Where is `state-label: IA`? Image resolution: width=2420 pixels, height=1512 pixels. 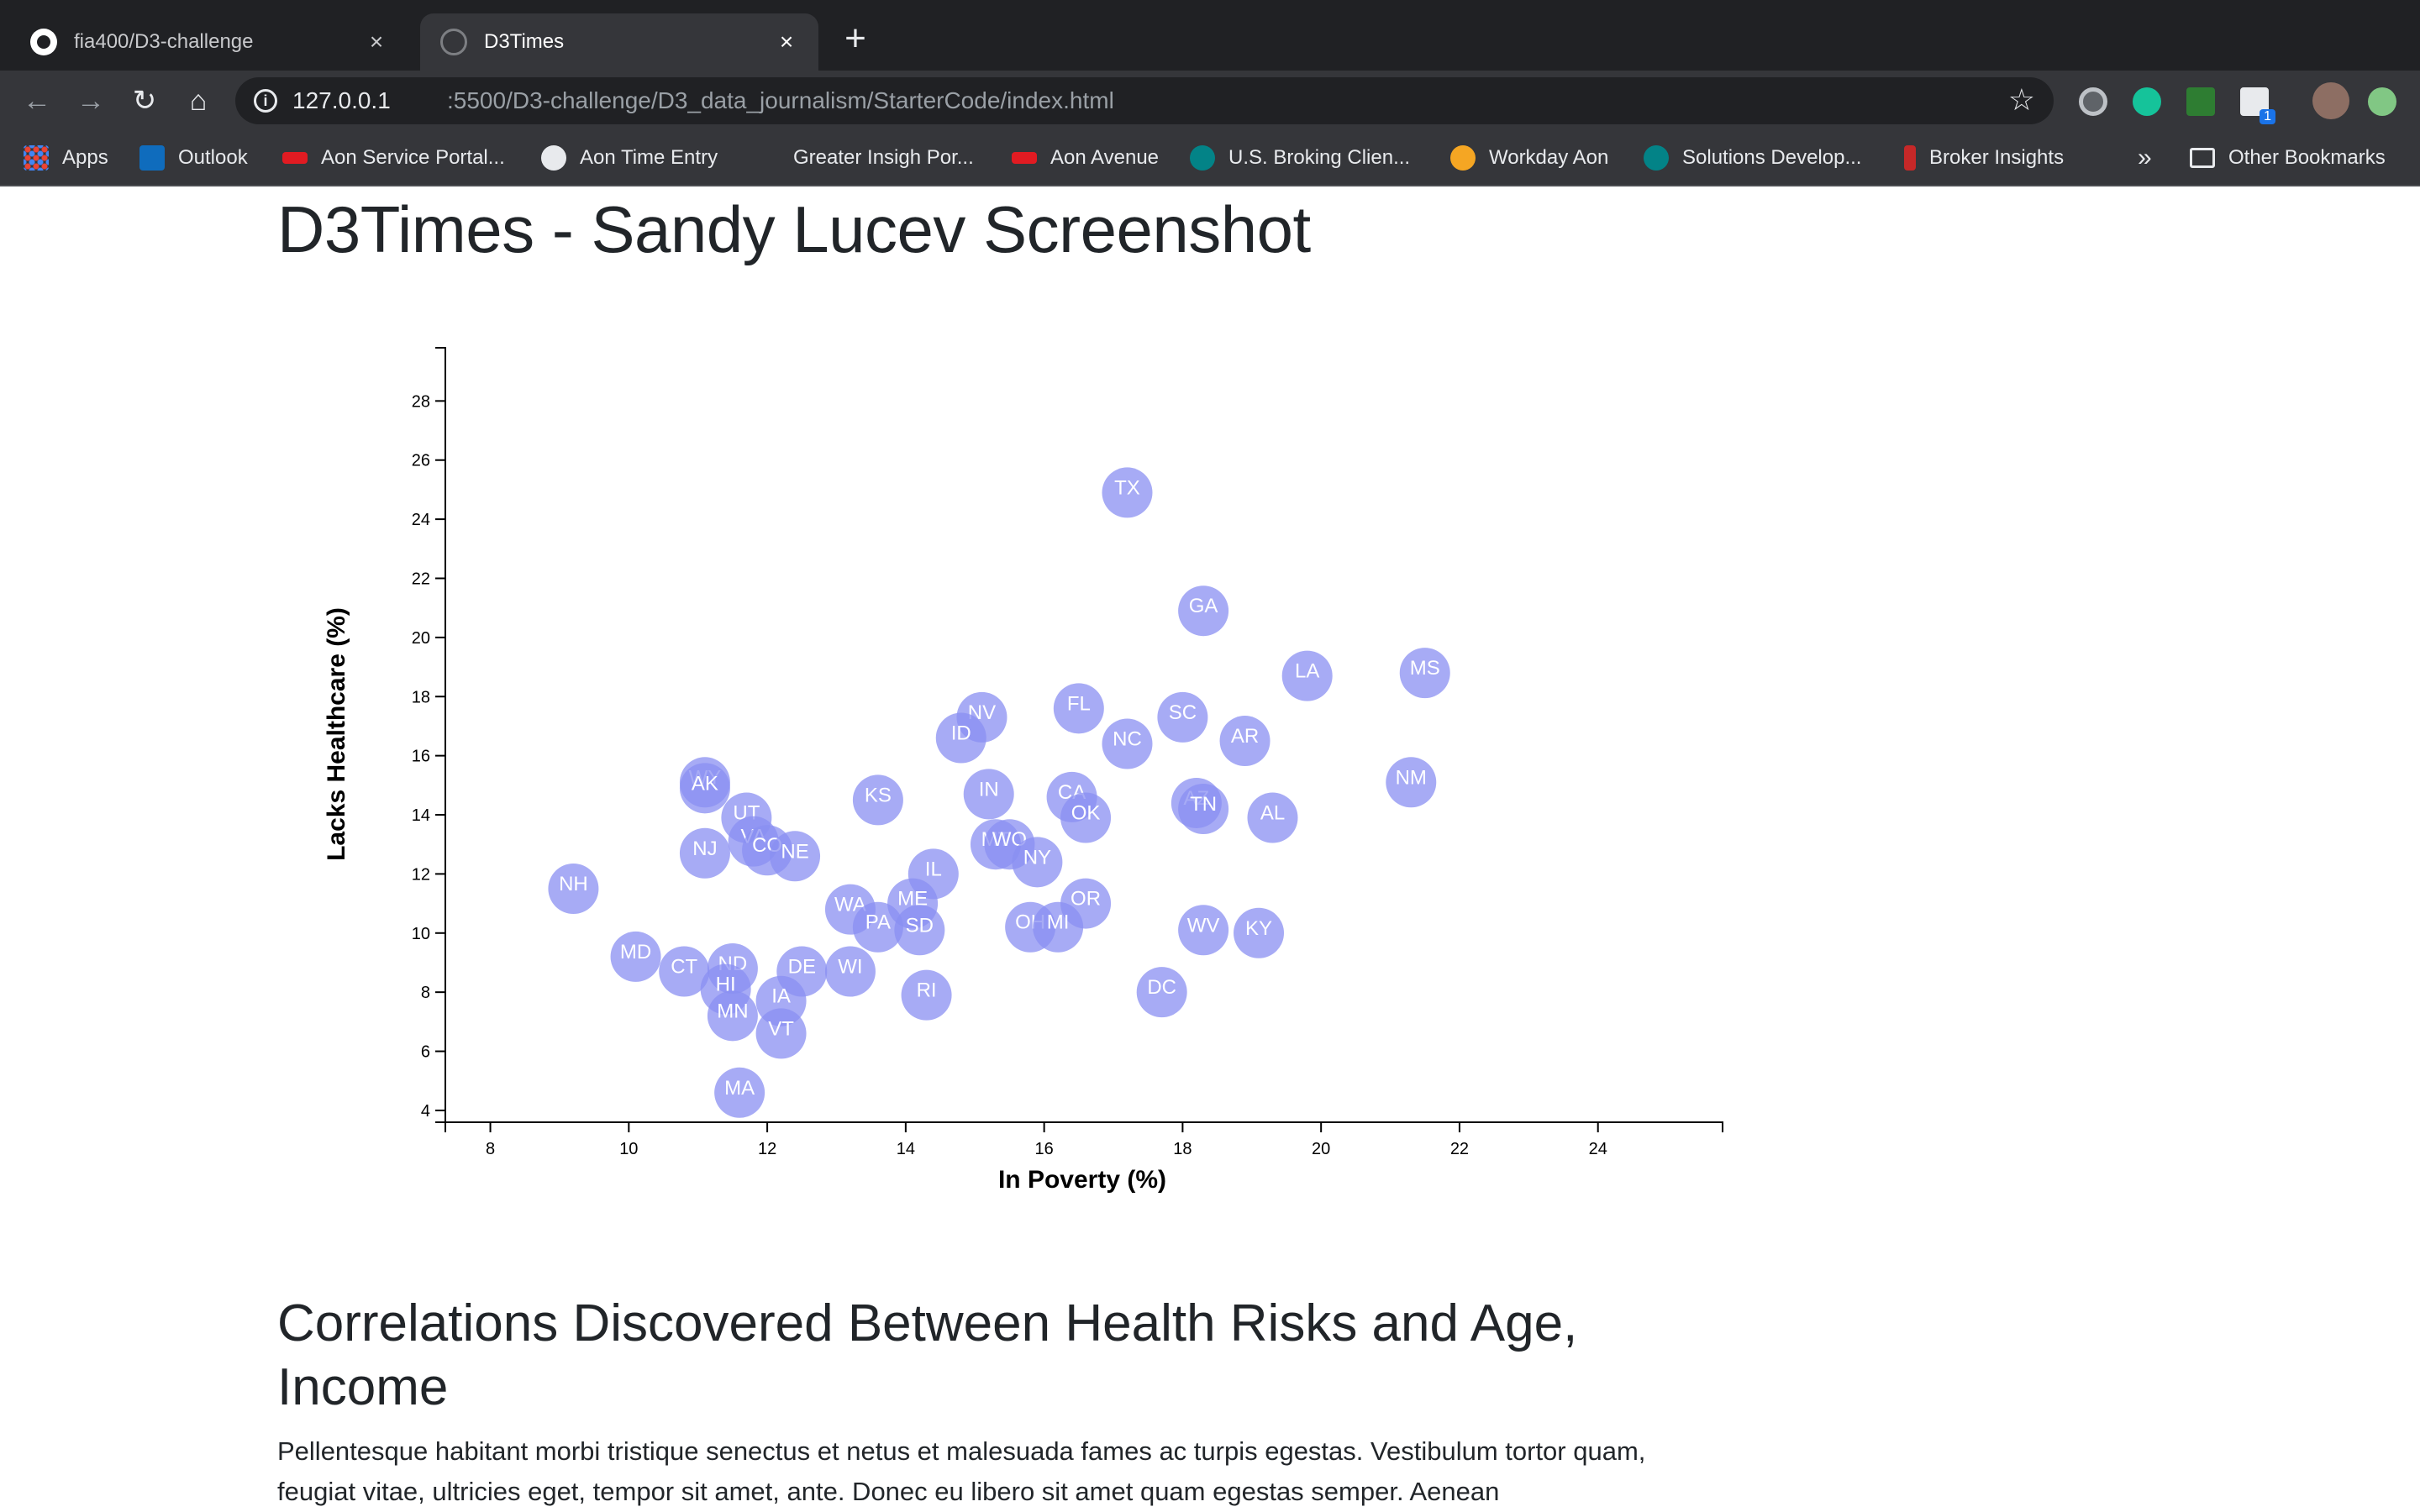 state-label: IA is located at coordinates (781, 996).